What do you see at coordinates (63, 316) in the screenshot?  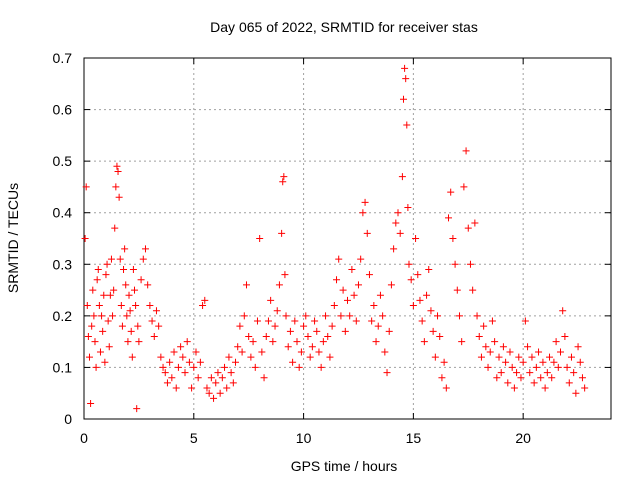 I see `y-tick-label: 0.2` at bounding box center [63, 316].